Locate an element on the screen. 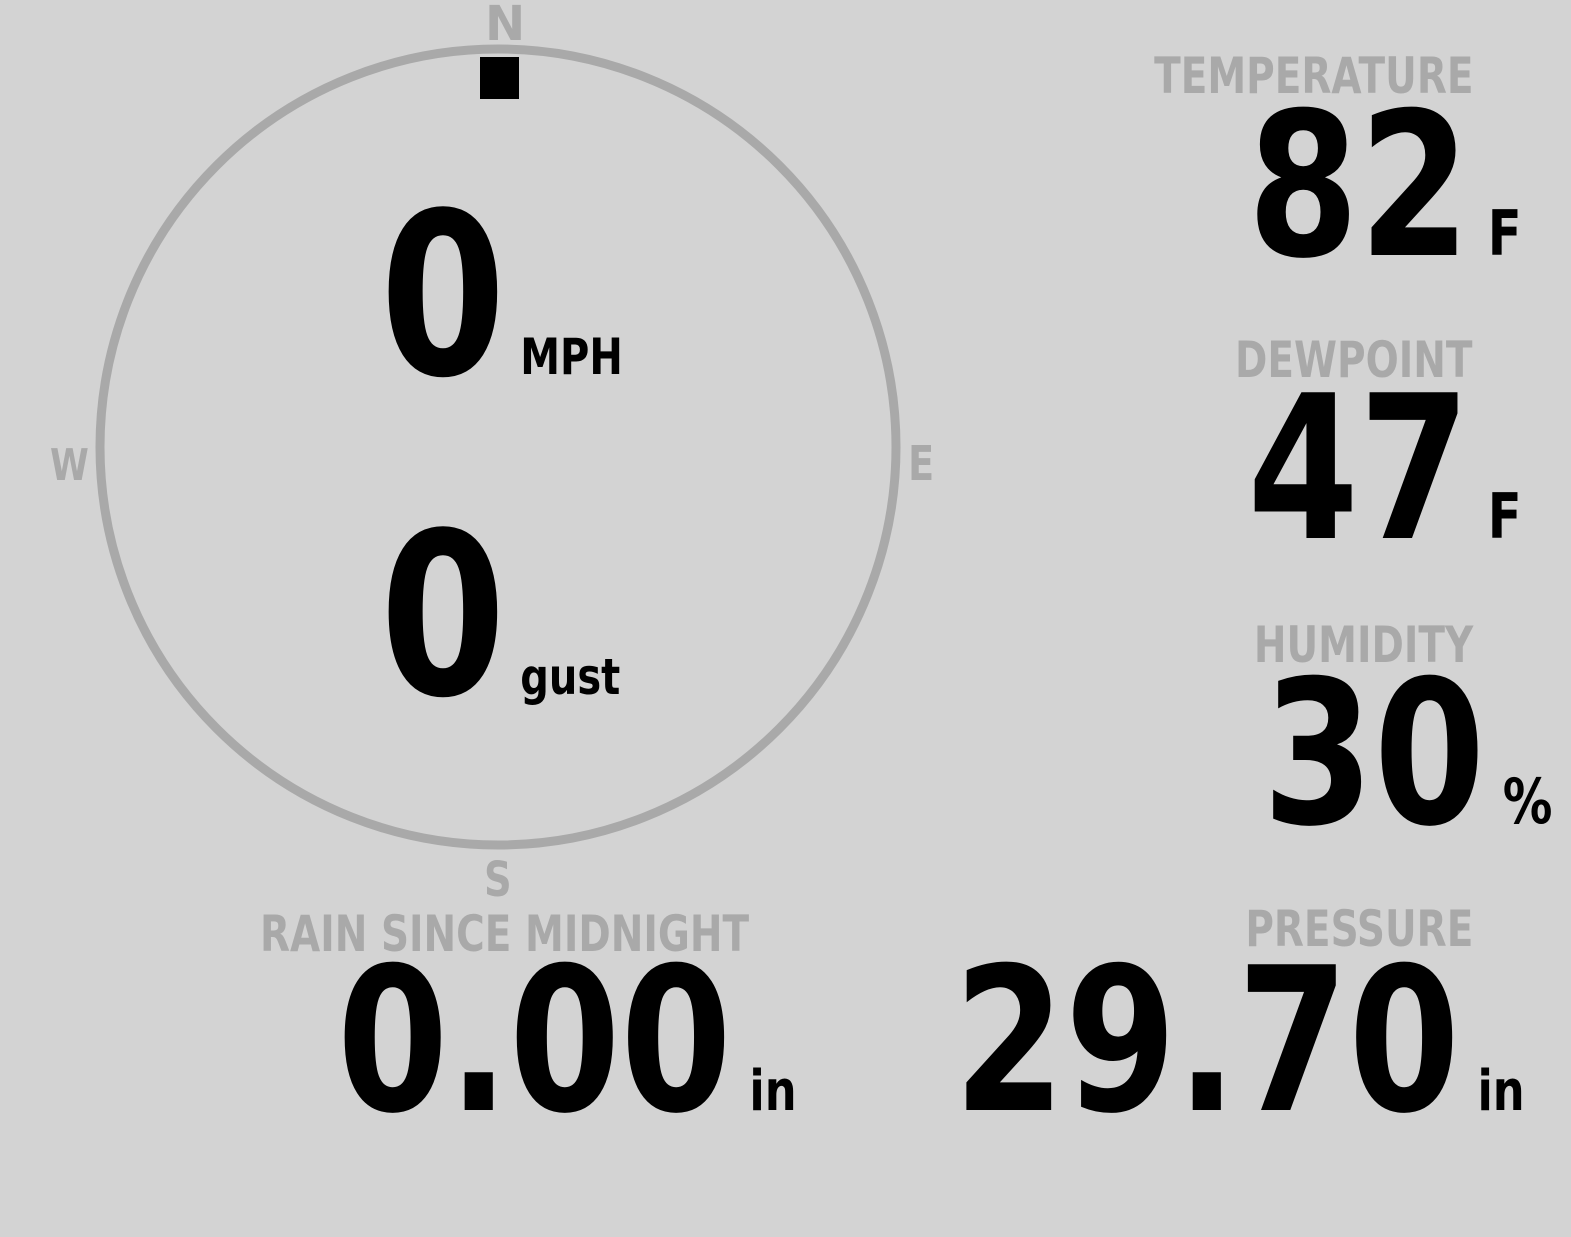 This screenshot has height=1237, width=1571. wind-direction-marker-shape is located at coordinates (499, 78).